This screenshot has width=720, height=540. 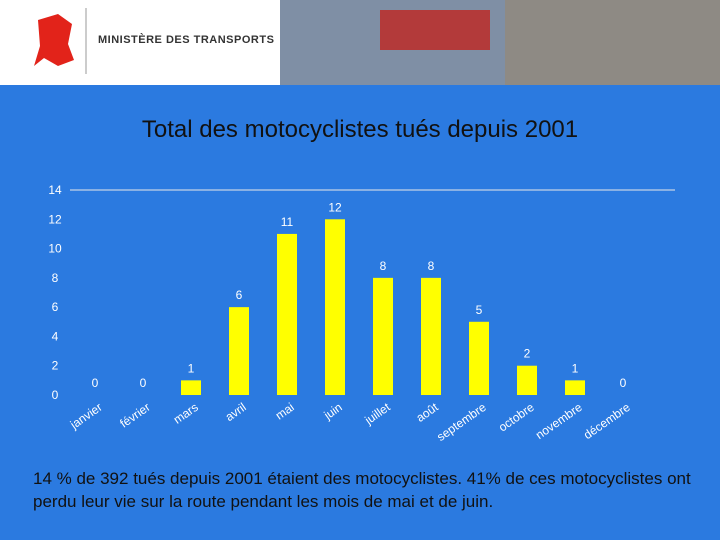 I want to click on value-label: 2, so click(x=527, y=354).